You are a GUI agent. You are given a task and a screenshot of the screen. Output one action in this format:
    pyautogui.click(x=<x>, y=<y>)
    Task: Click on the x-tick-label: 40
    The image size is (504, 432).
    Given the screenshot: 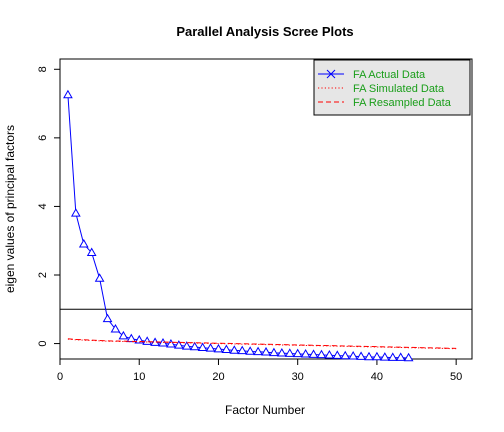 What is the action you would take?
    pyautogui.click(x=377, y=377)
    